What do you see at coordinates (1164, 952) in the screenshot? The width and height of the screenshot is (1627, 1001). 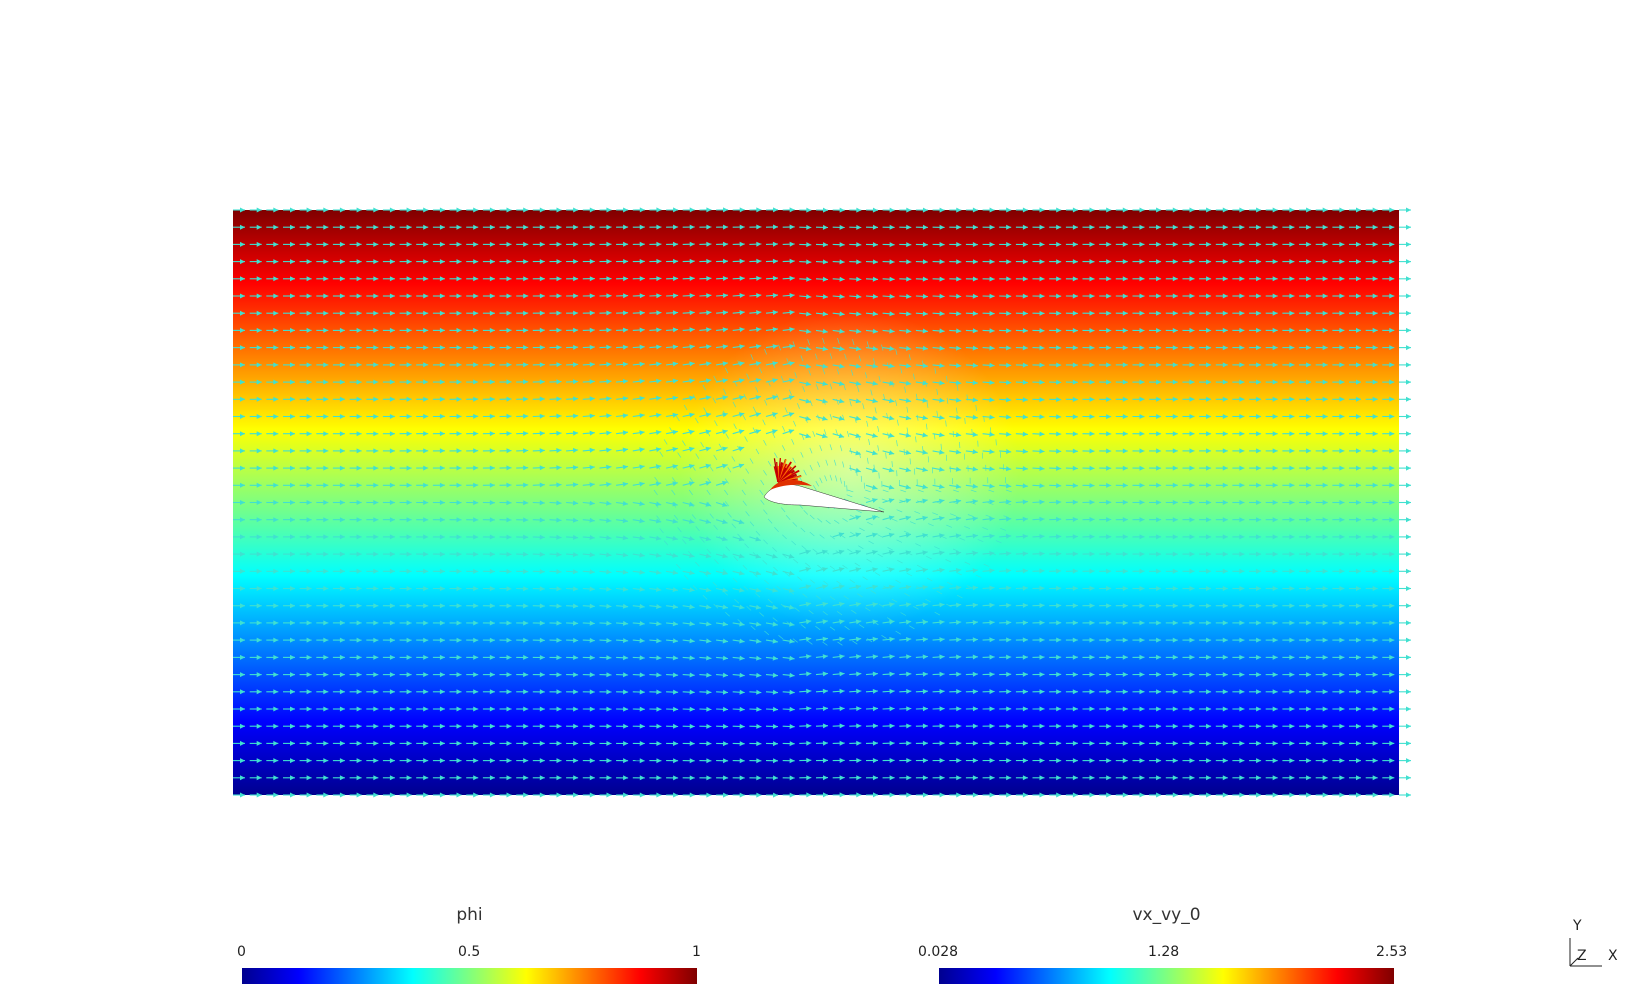 I see `colorbar-mid-label: 1.28` at bounding box center [1164, 952].